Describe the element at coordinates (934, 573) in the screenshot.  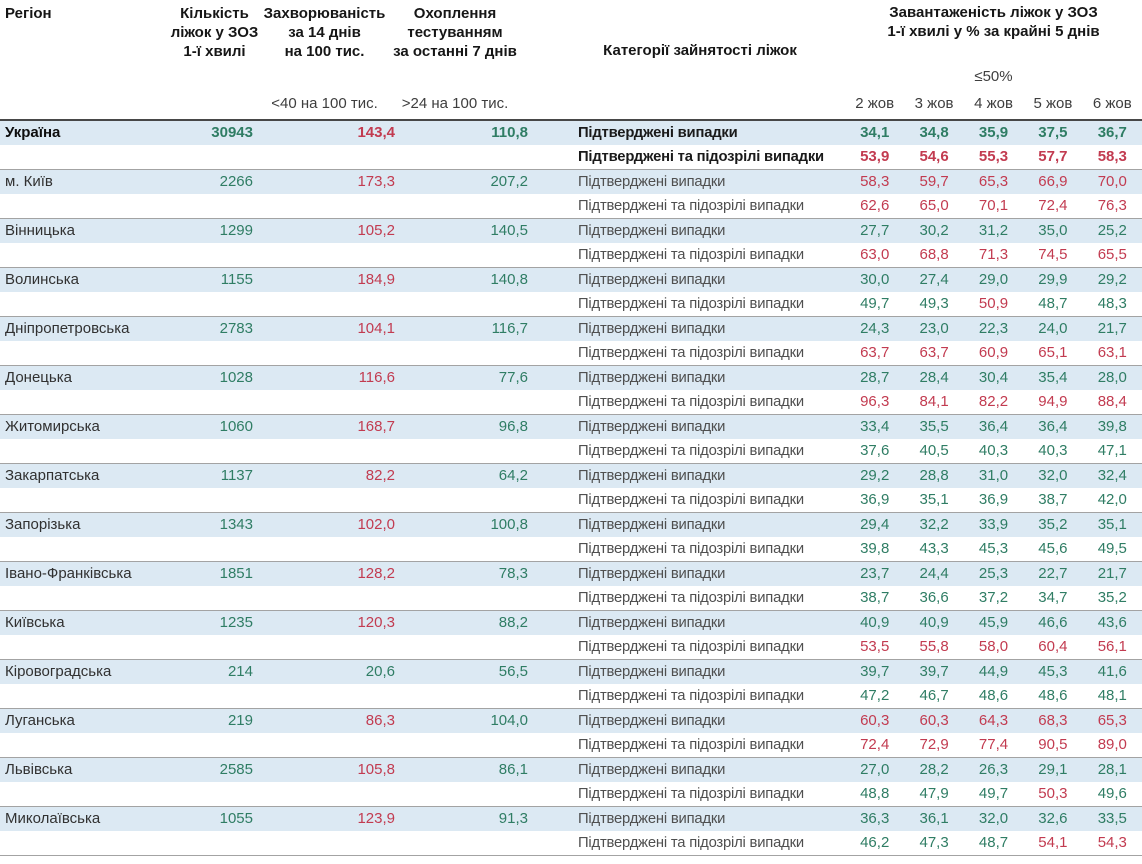
I see `occupancy-value: 24,4` at that location.